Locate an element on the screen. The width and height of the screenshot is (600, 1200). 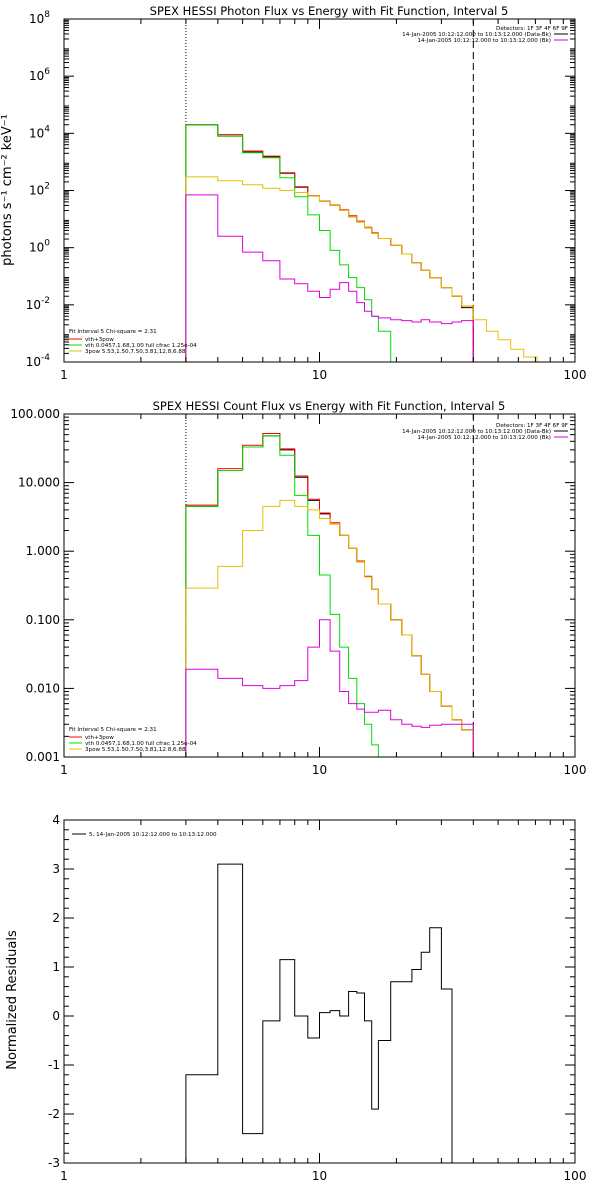
y-tick-label: 3 is located at coordinates (56, 869).